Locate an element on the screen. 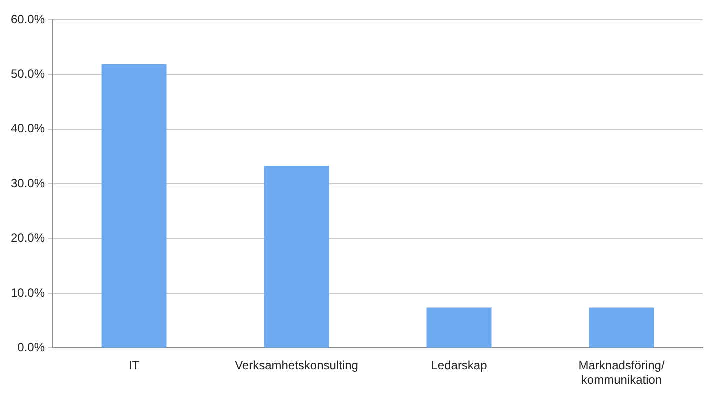 The image size is (723, 399). y-tick-label: 30.0% is located at coordinates (28, 183).